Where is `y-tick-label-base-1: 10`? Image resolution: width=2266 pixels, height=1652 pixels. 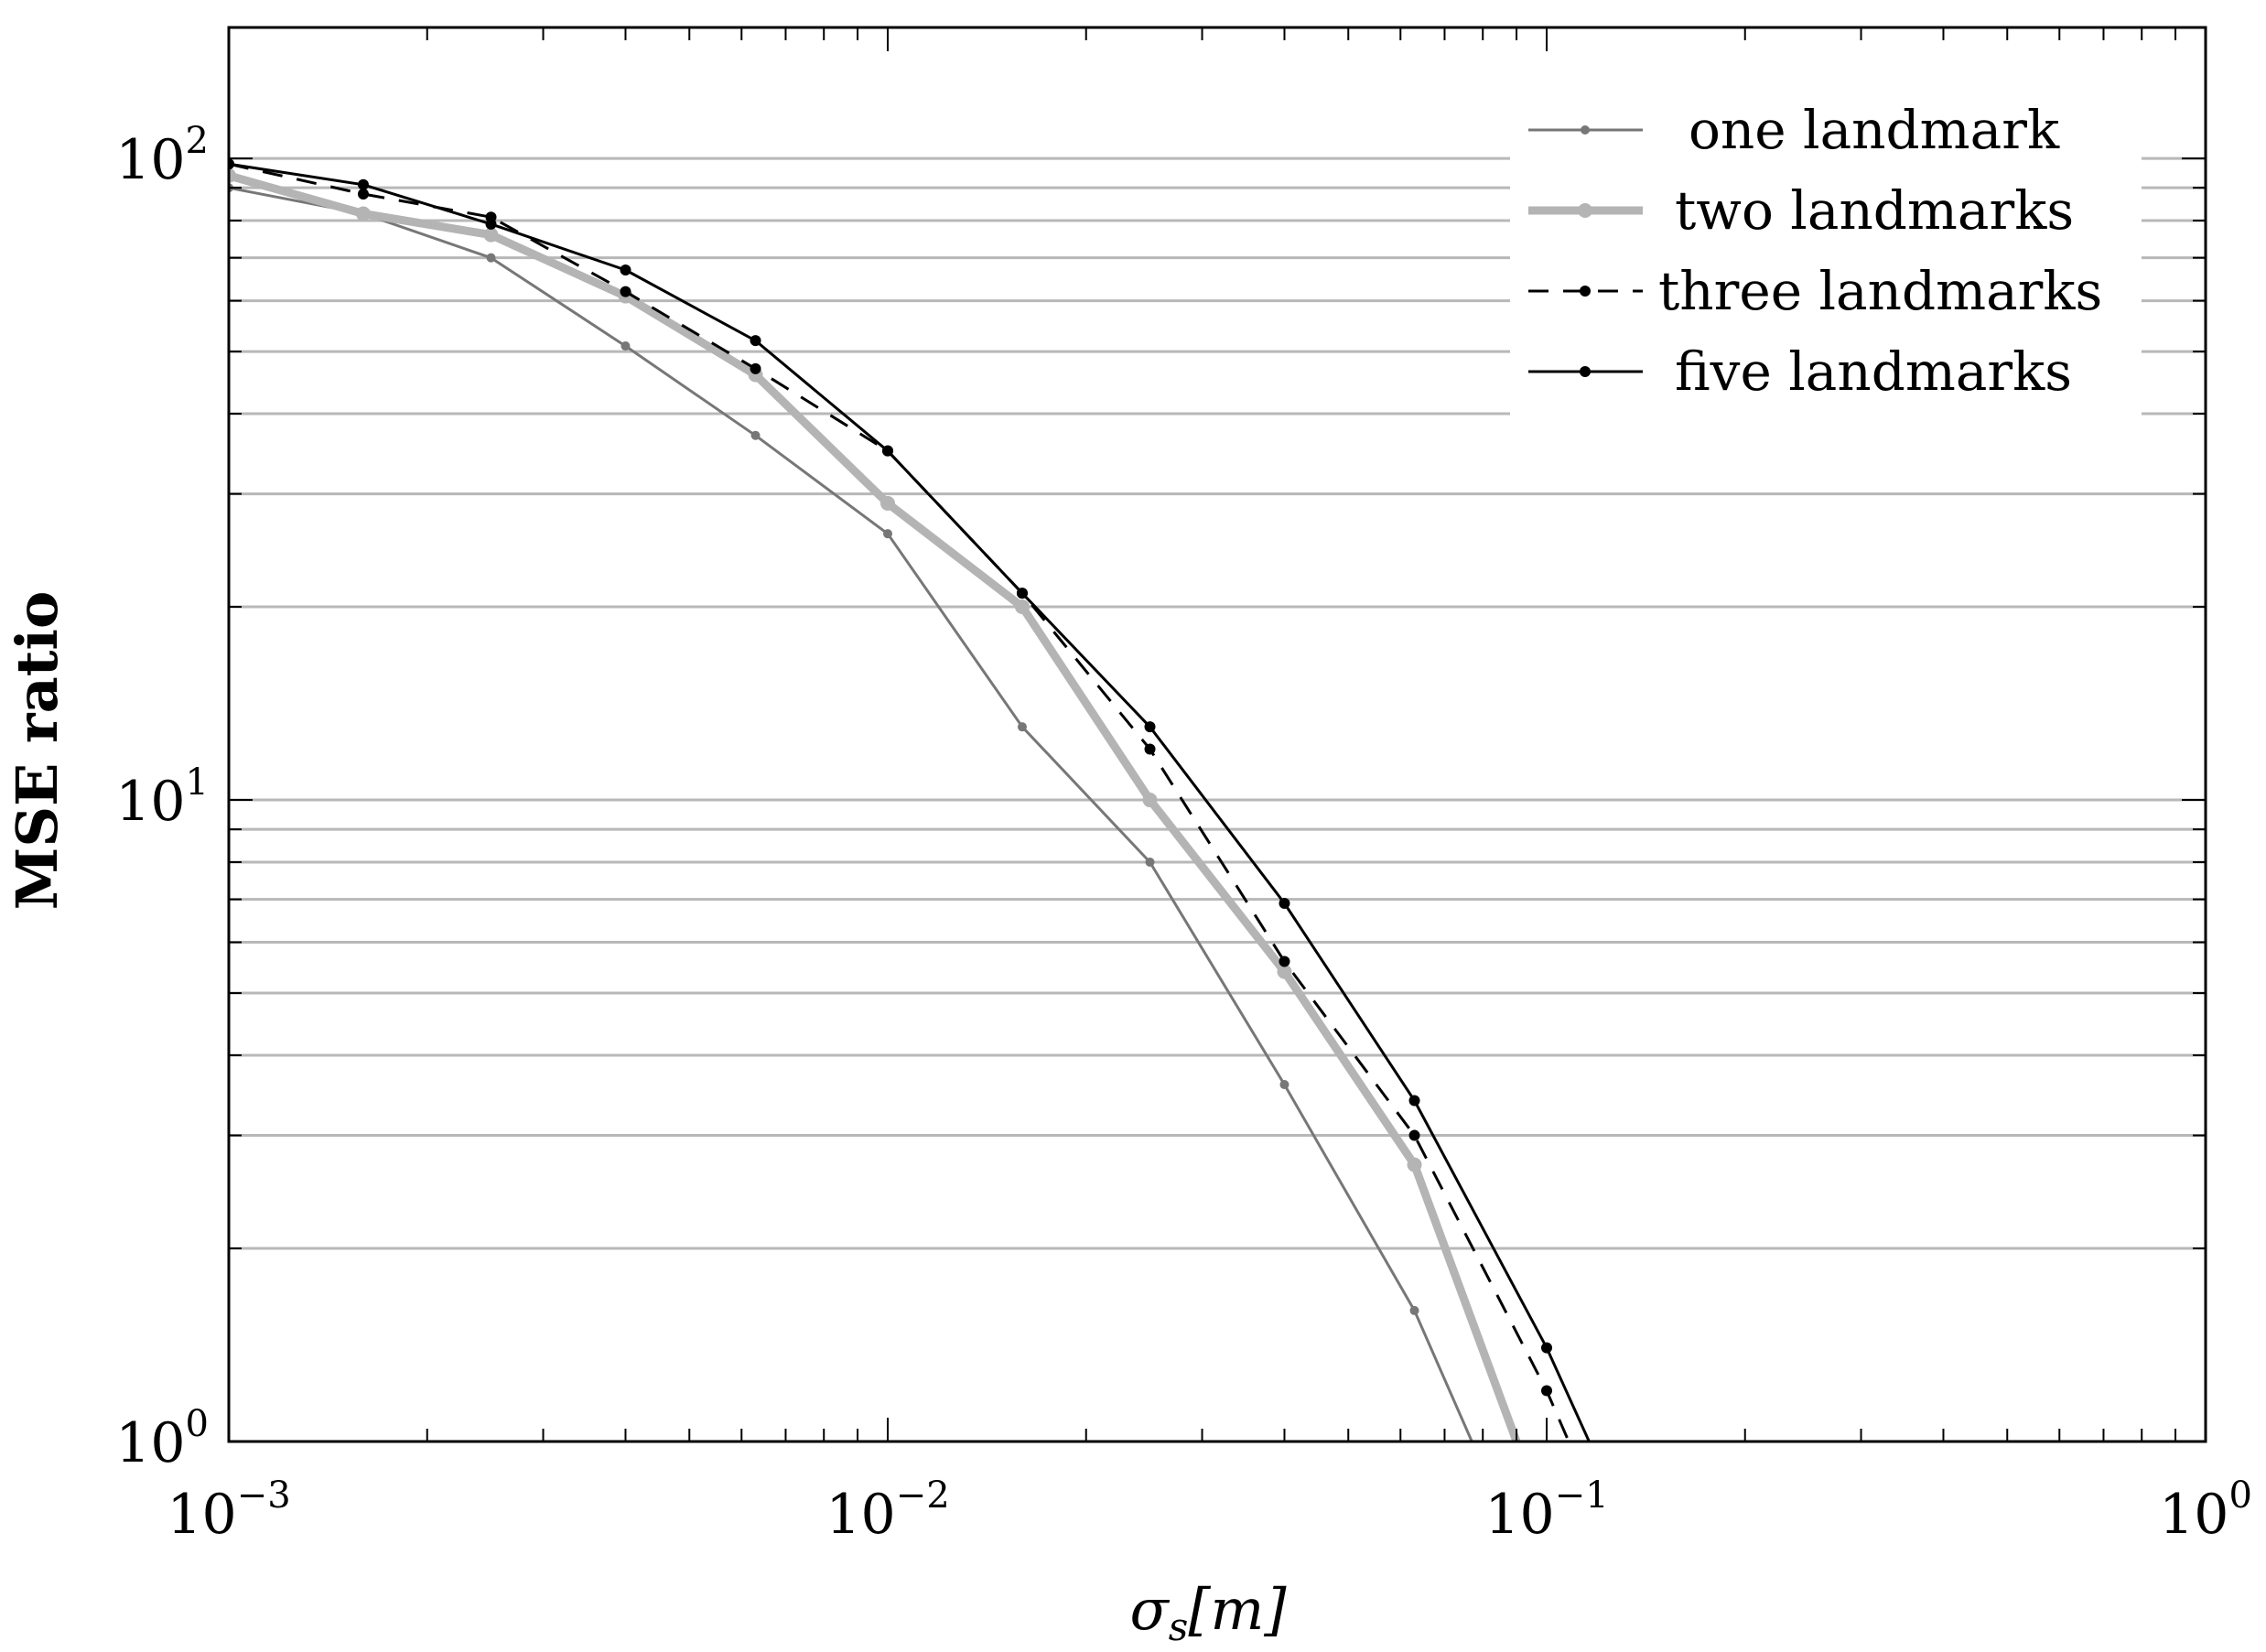
y-tick-label-base-1: 10 is located at coordinates (150, 802).